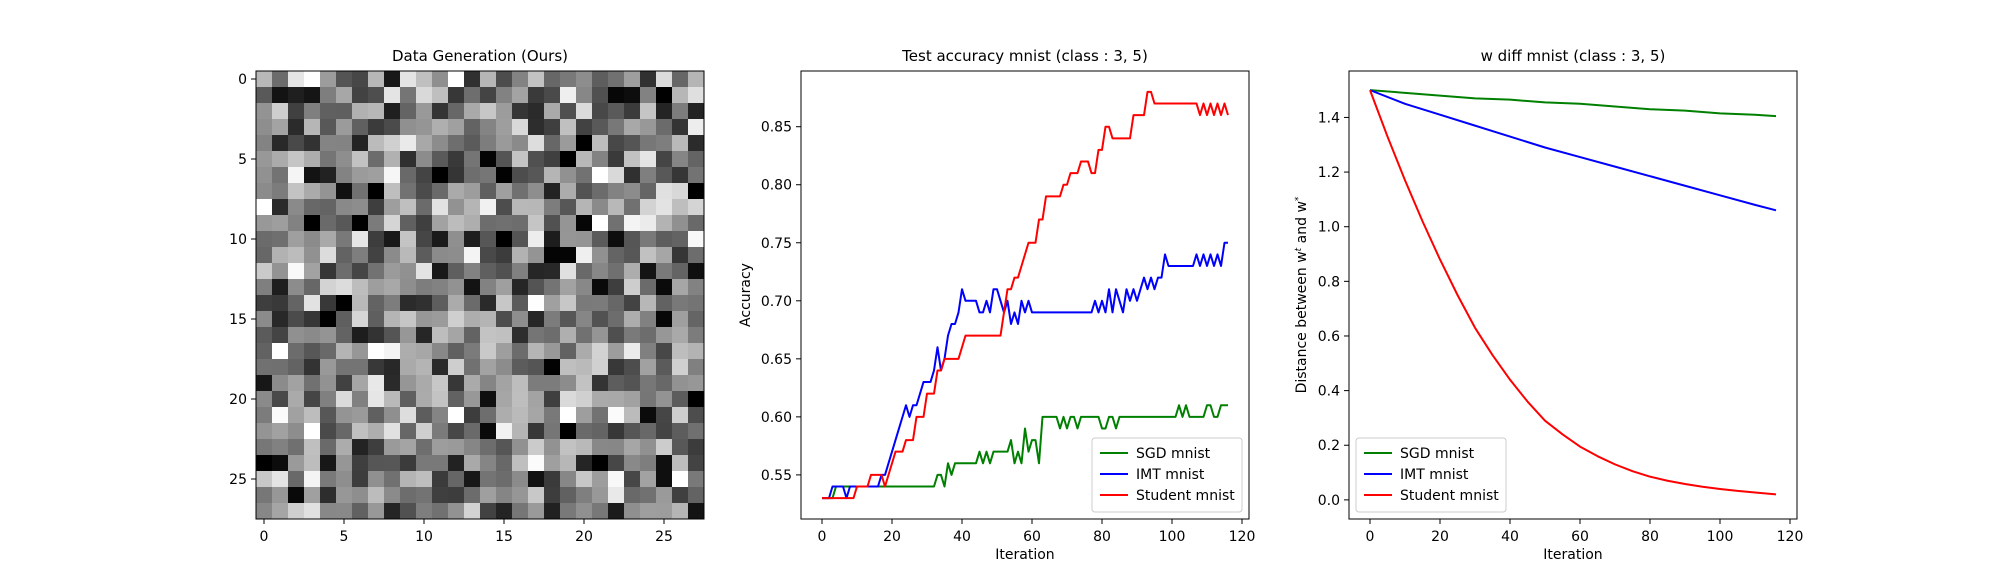  Describe the element at coordinates (1431, 475) in the screenshot. I see `wdiff-legend: SGD mnist IMT mnist Student mnist` at that location.